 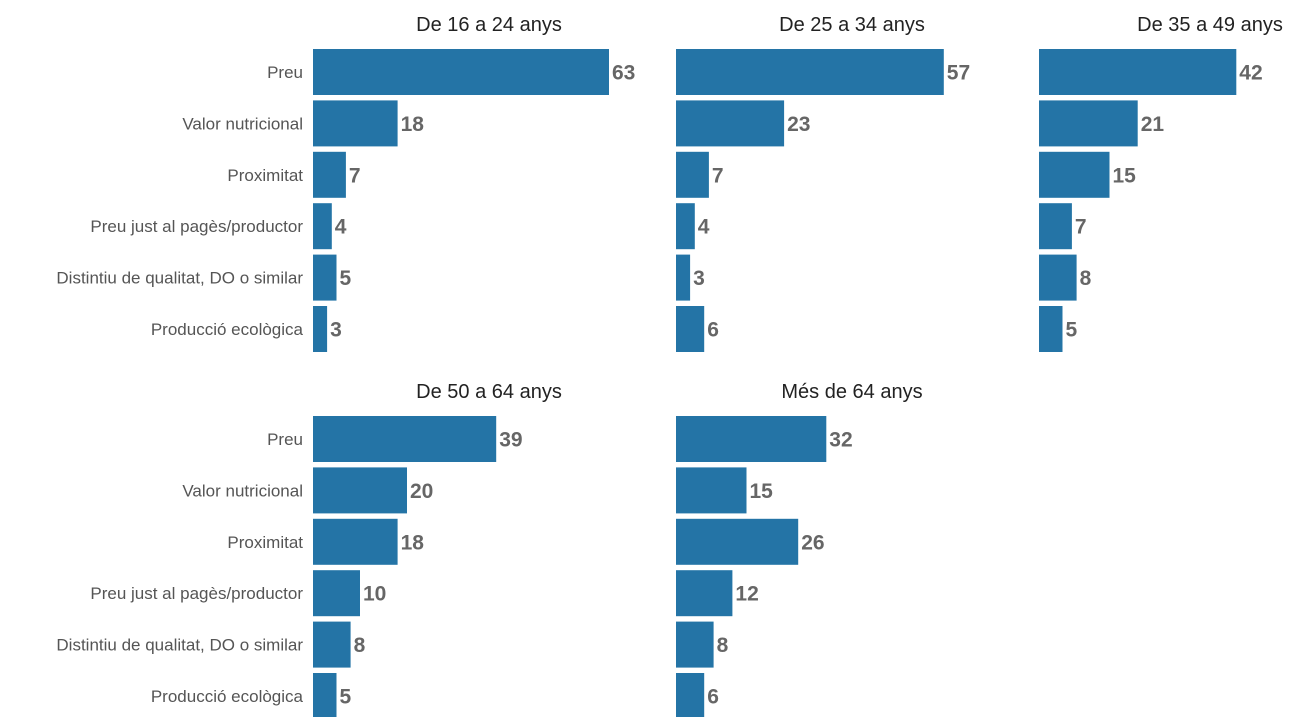 I want to click on panel-2: De 25 a 34 anys 57 23 7 4 3 6, so click(x=823, y=183).